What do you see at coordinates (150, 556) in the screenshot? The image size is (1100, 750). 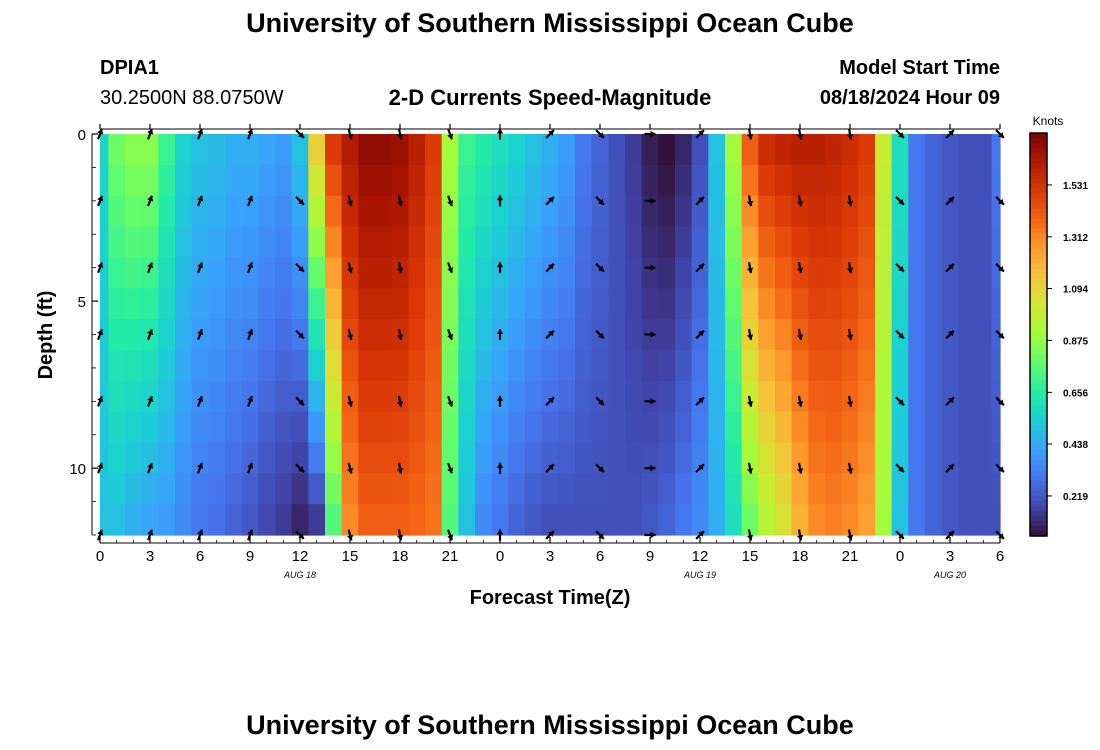 I see `x-tick-label: 3` at bounding box center [150, 556].